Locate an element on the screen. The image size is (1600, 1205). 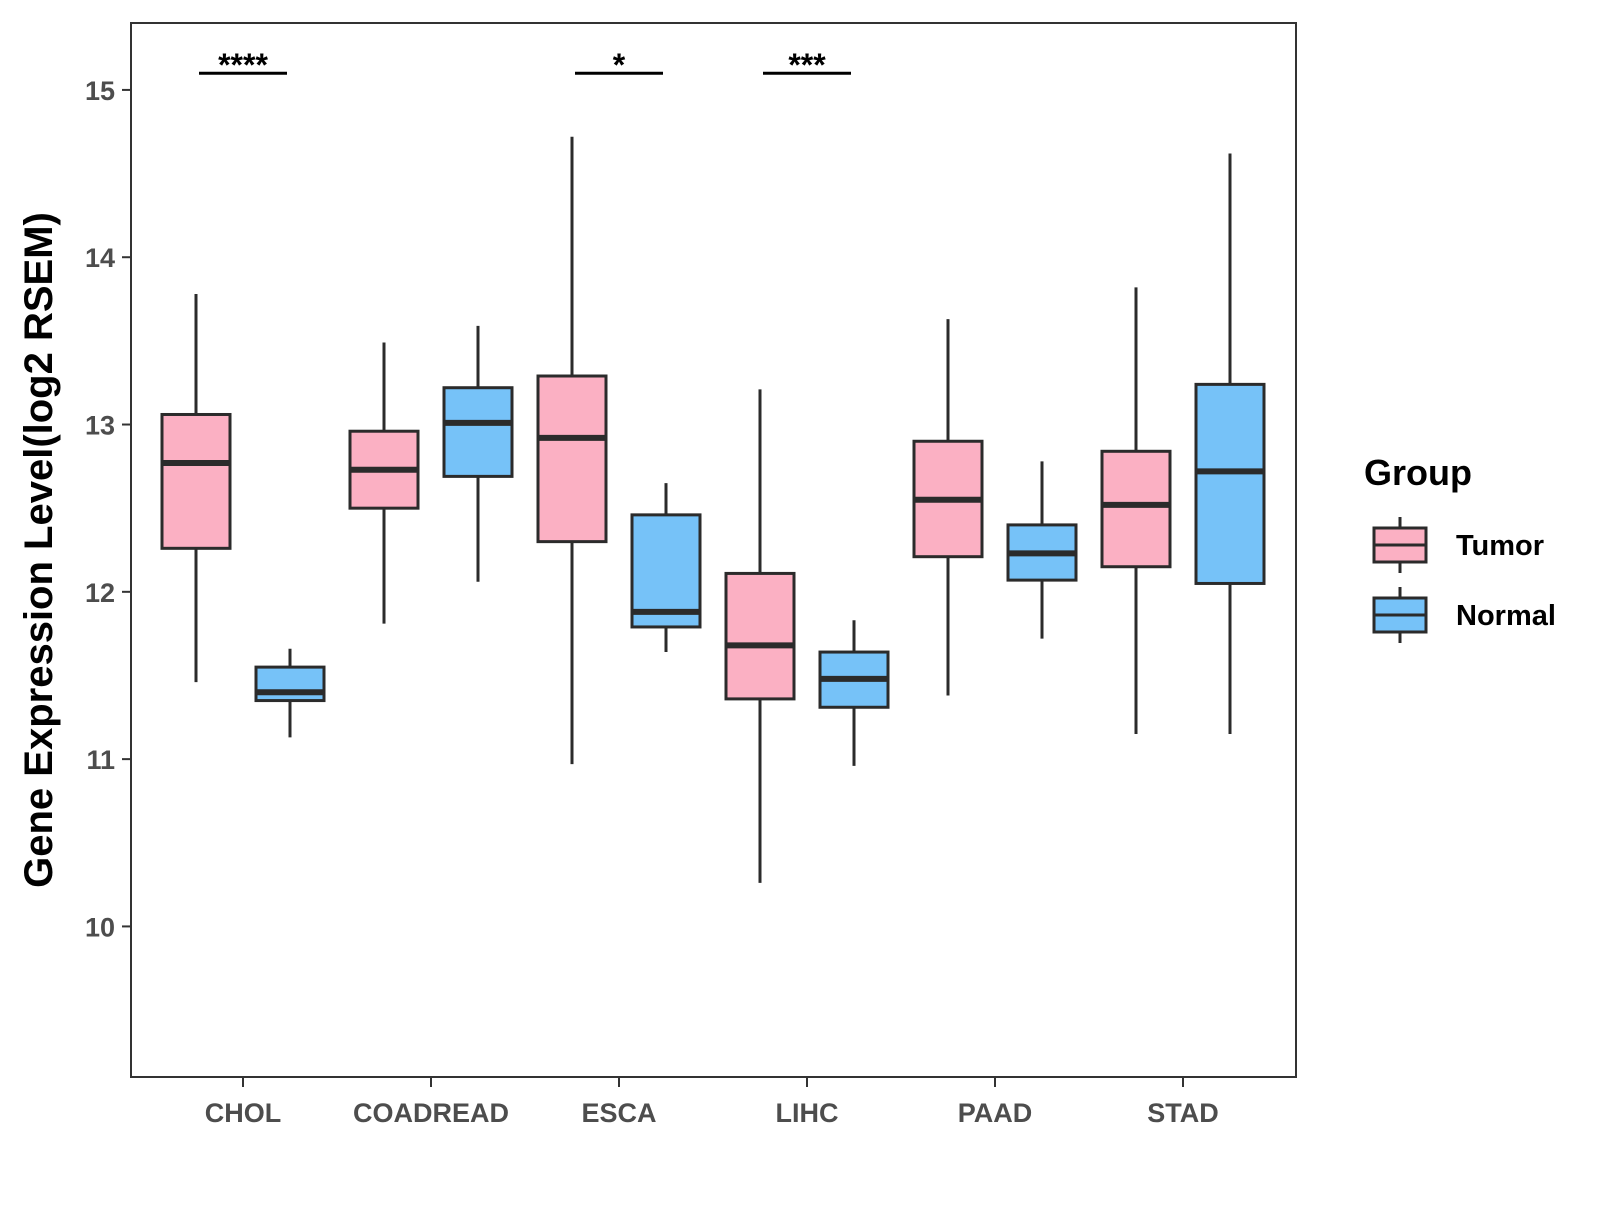
box-tumor-lihc is located at coordinates (760, 636).